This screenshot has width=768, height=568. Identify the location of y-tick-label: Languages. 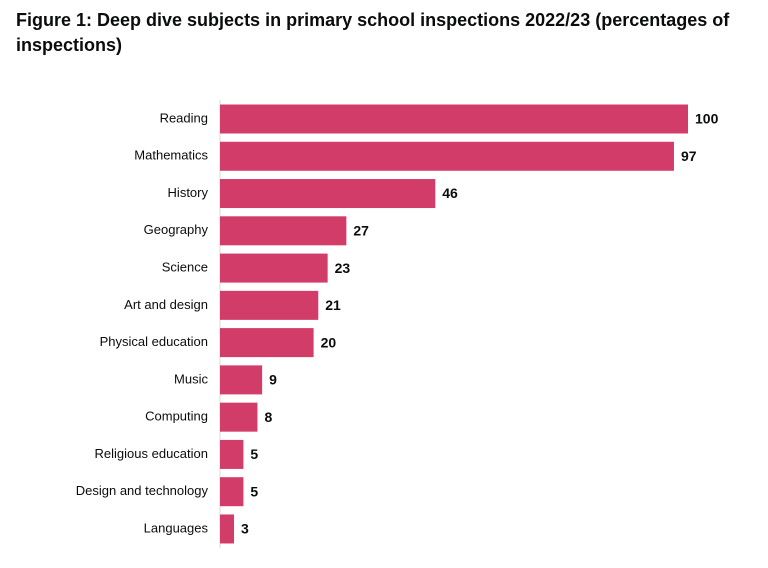
(176, 527).